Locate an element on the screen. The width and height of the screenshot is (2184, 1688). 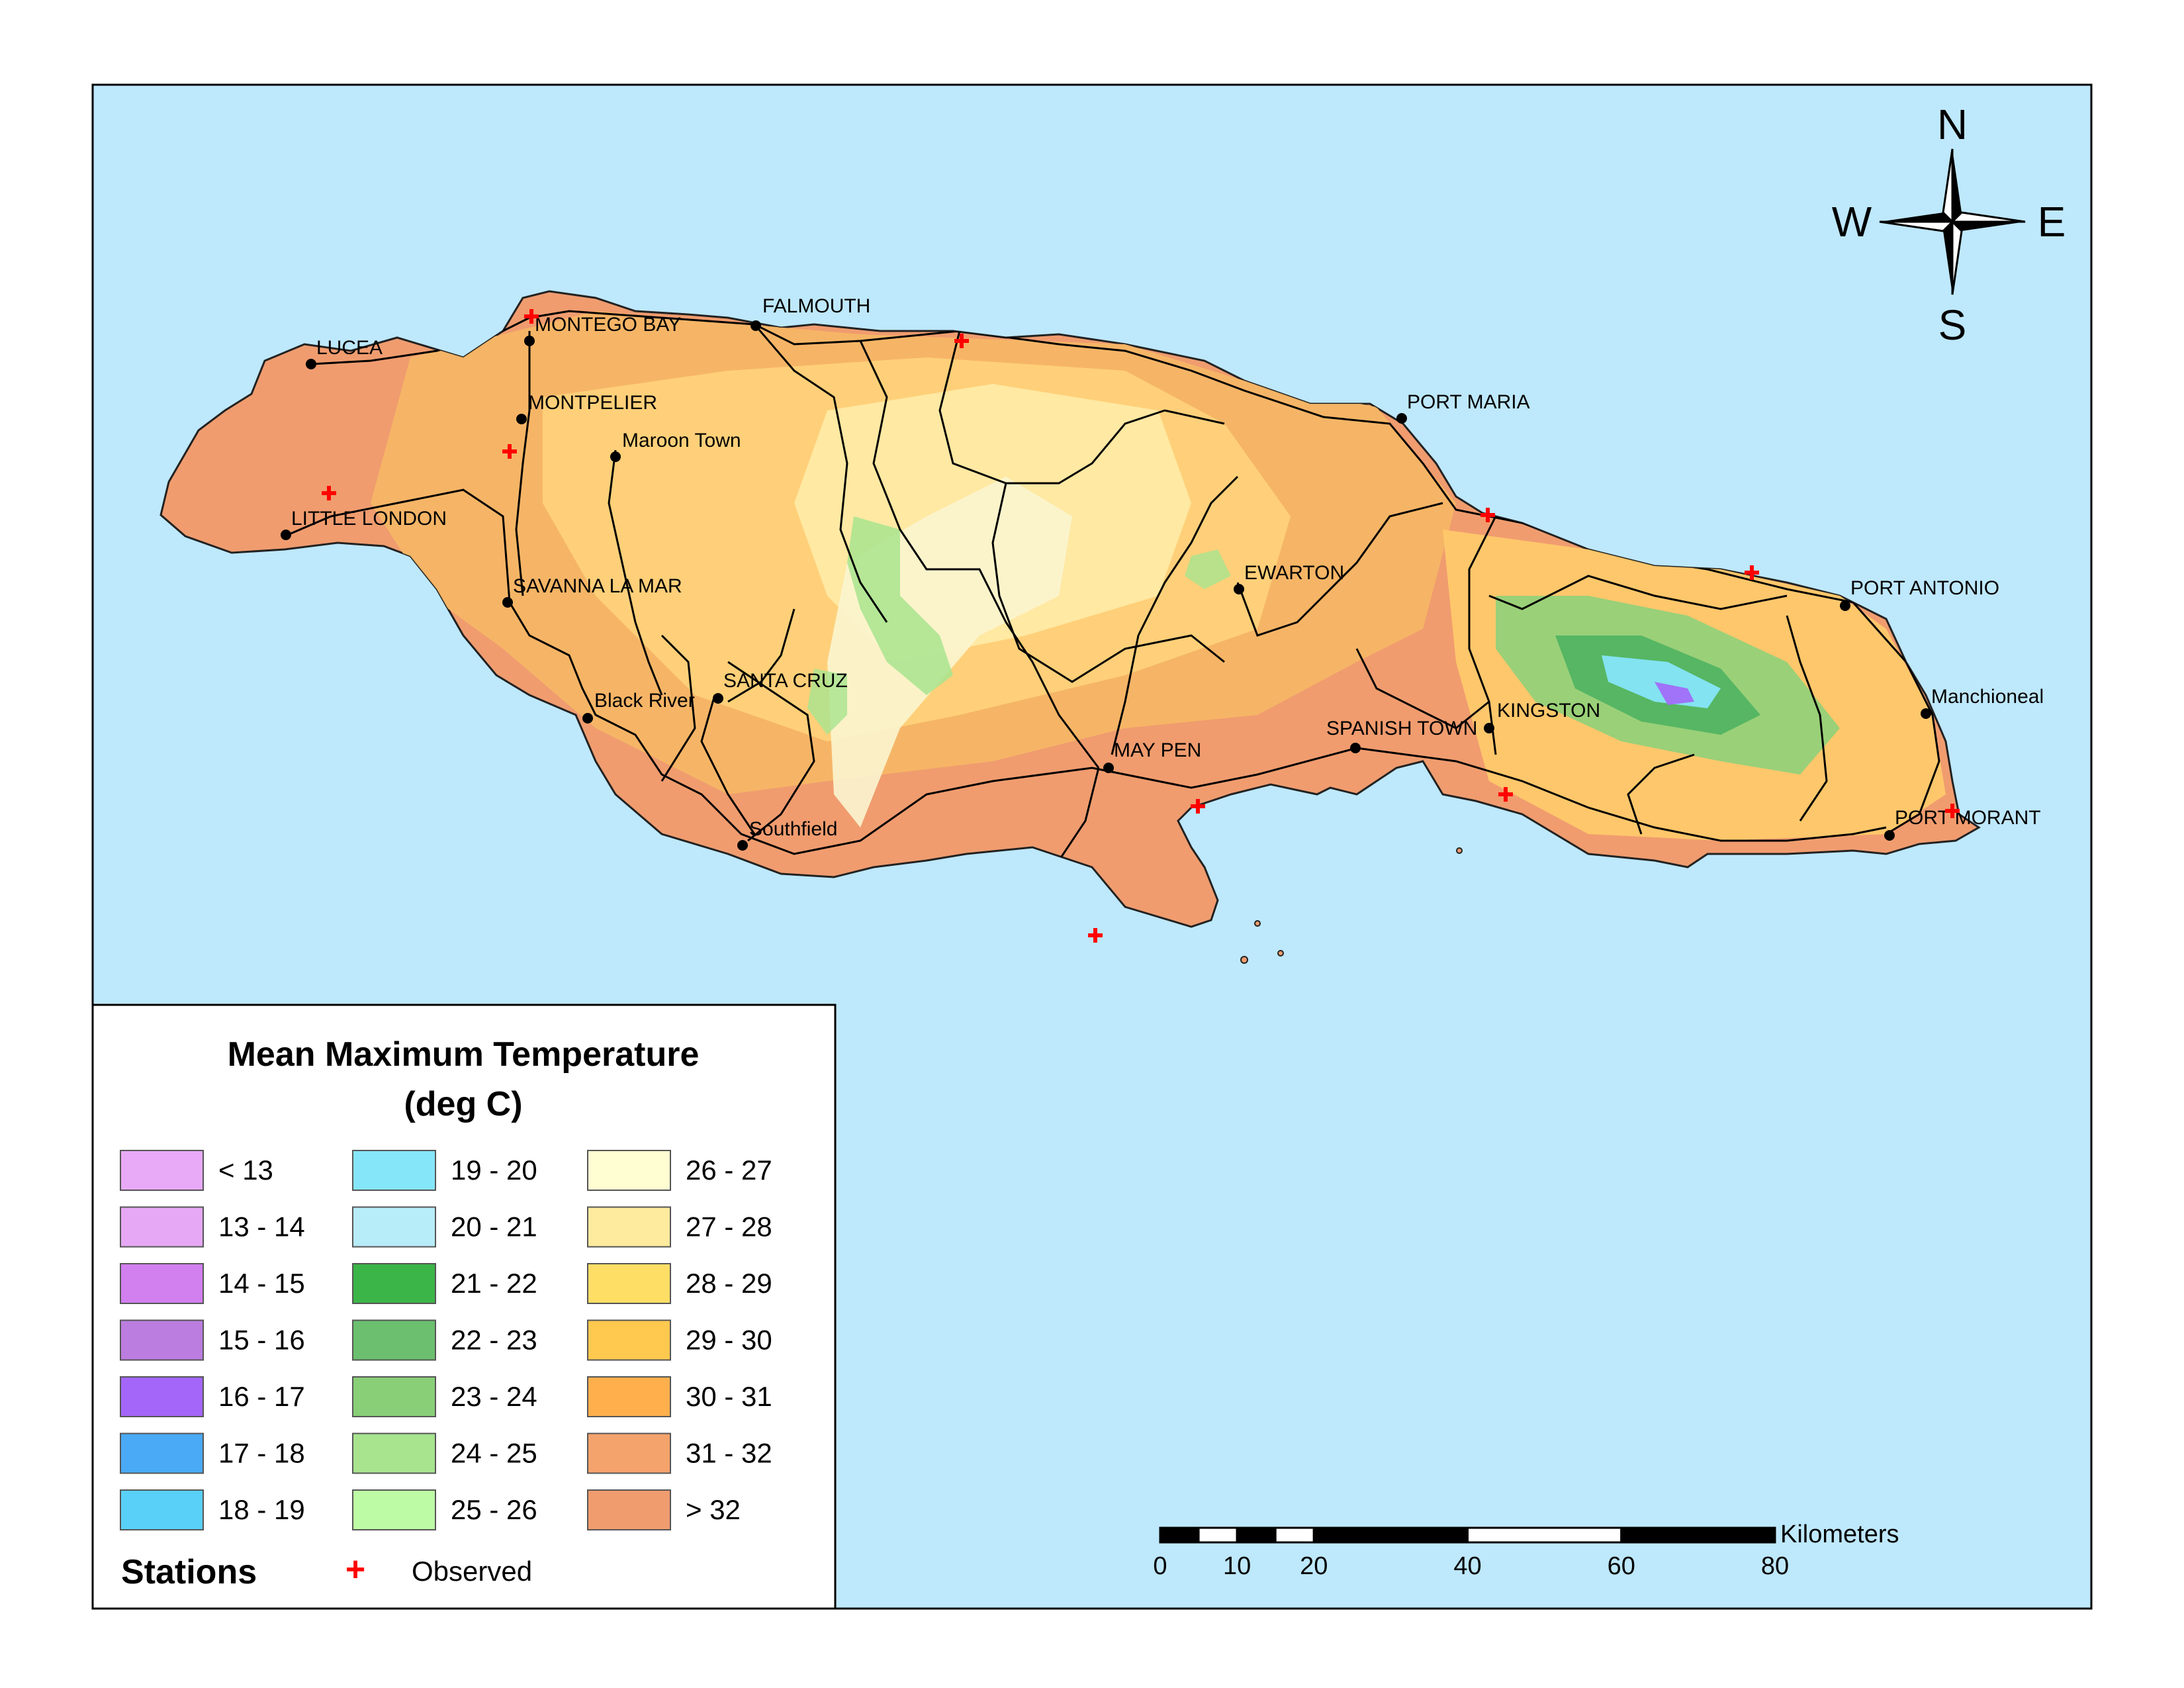
scale-bar-unit: Kilometers is located at coordinates (1840, 1534).